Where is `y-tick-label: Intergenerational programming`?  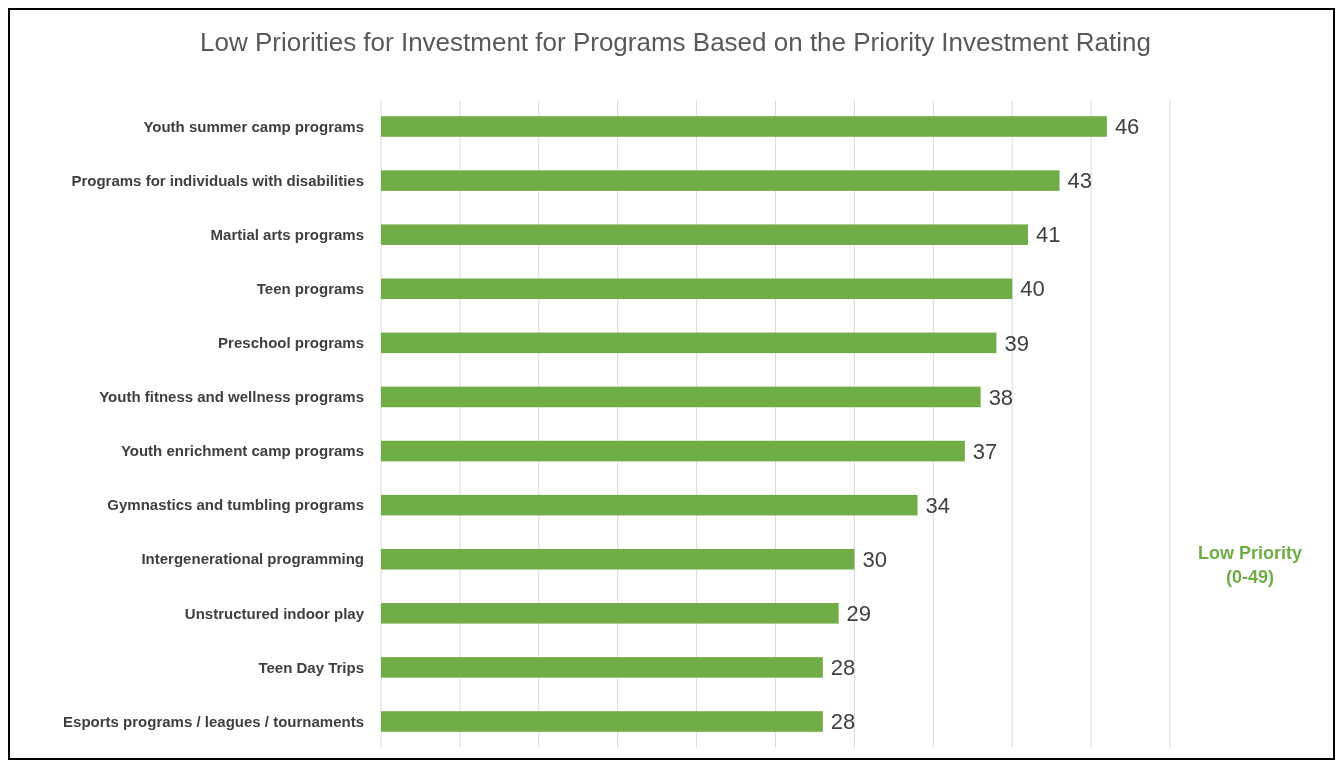
y-tick-label: Intergenerational programming is located at coordinates (252, 559).